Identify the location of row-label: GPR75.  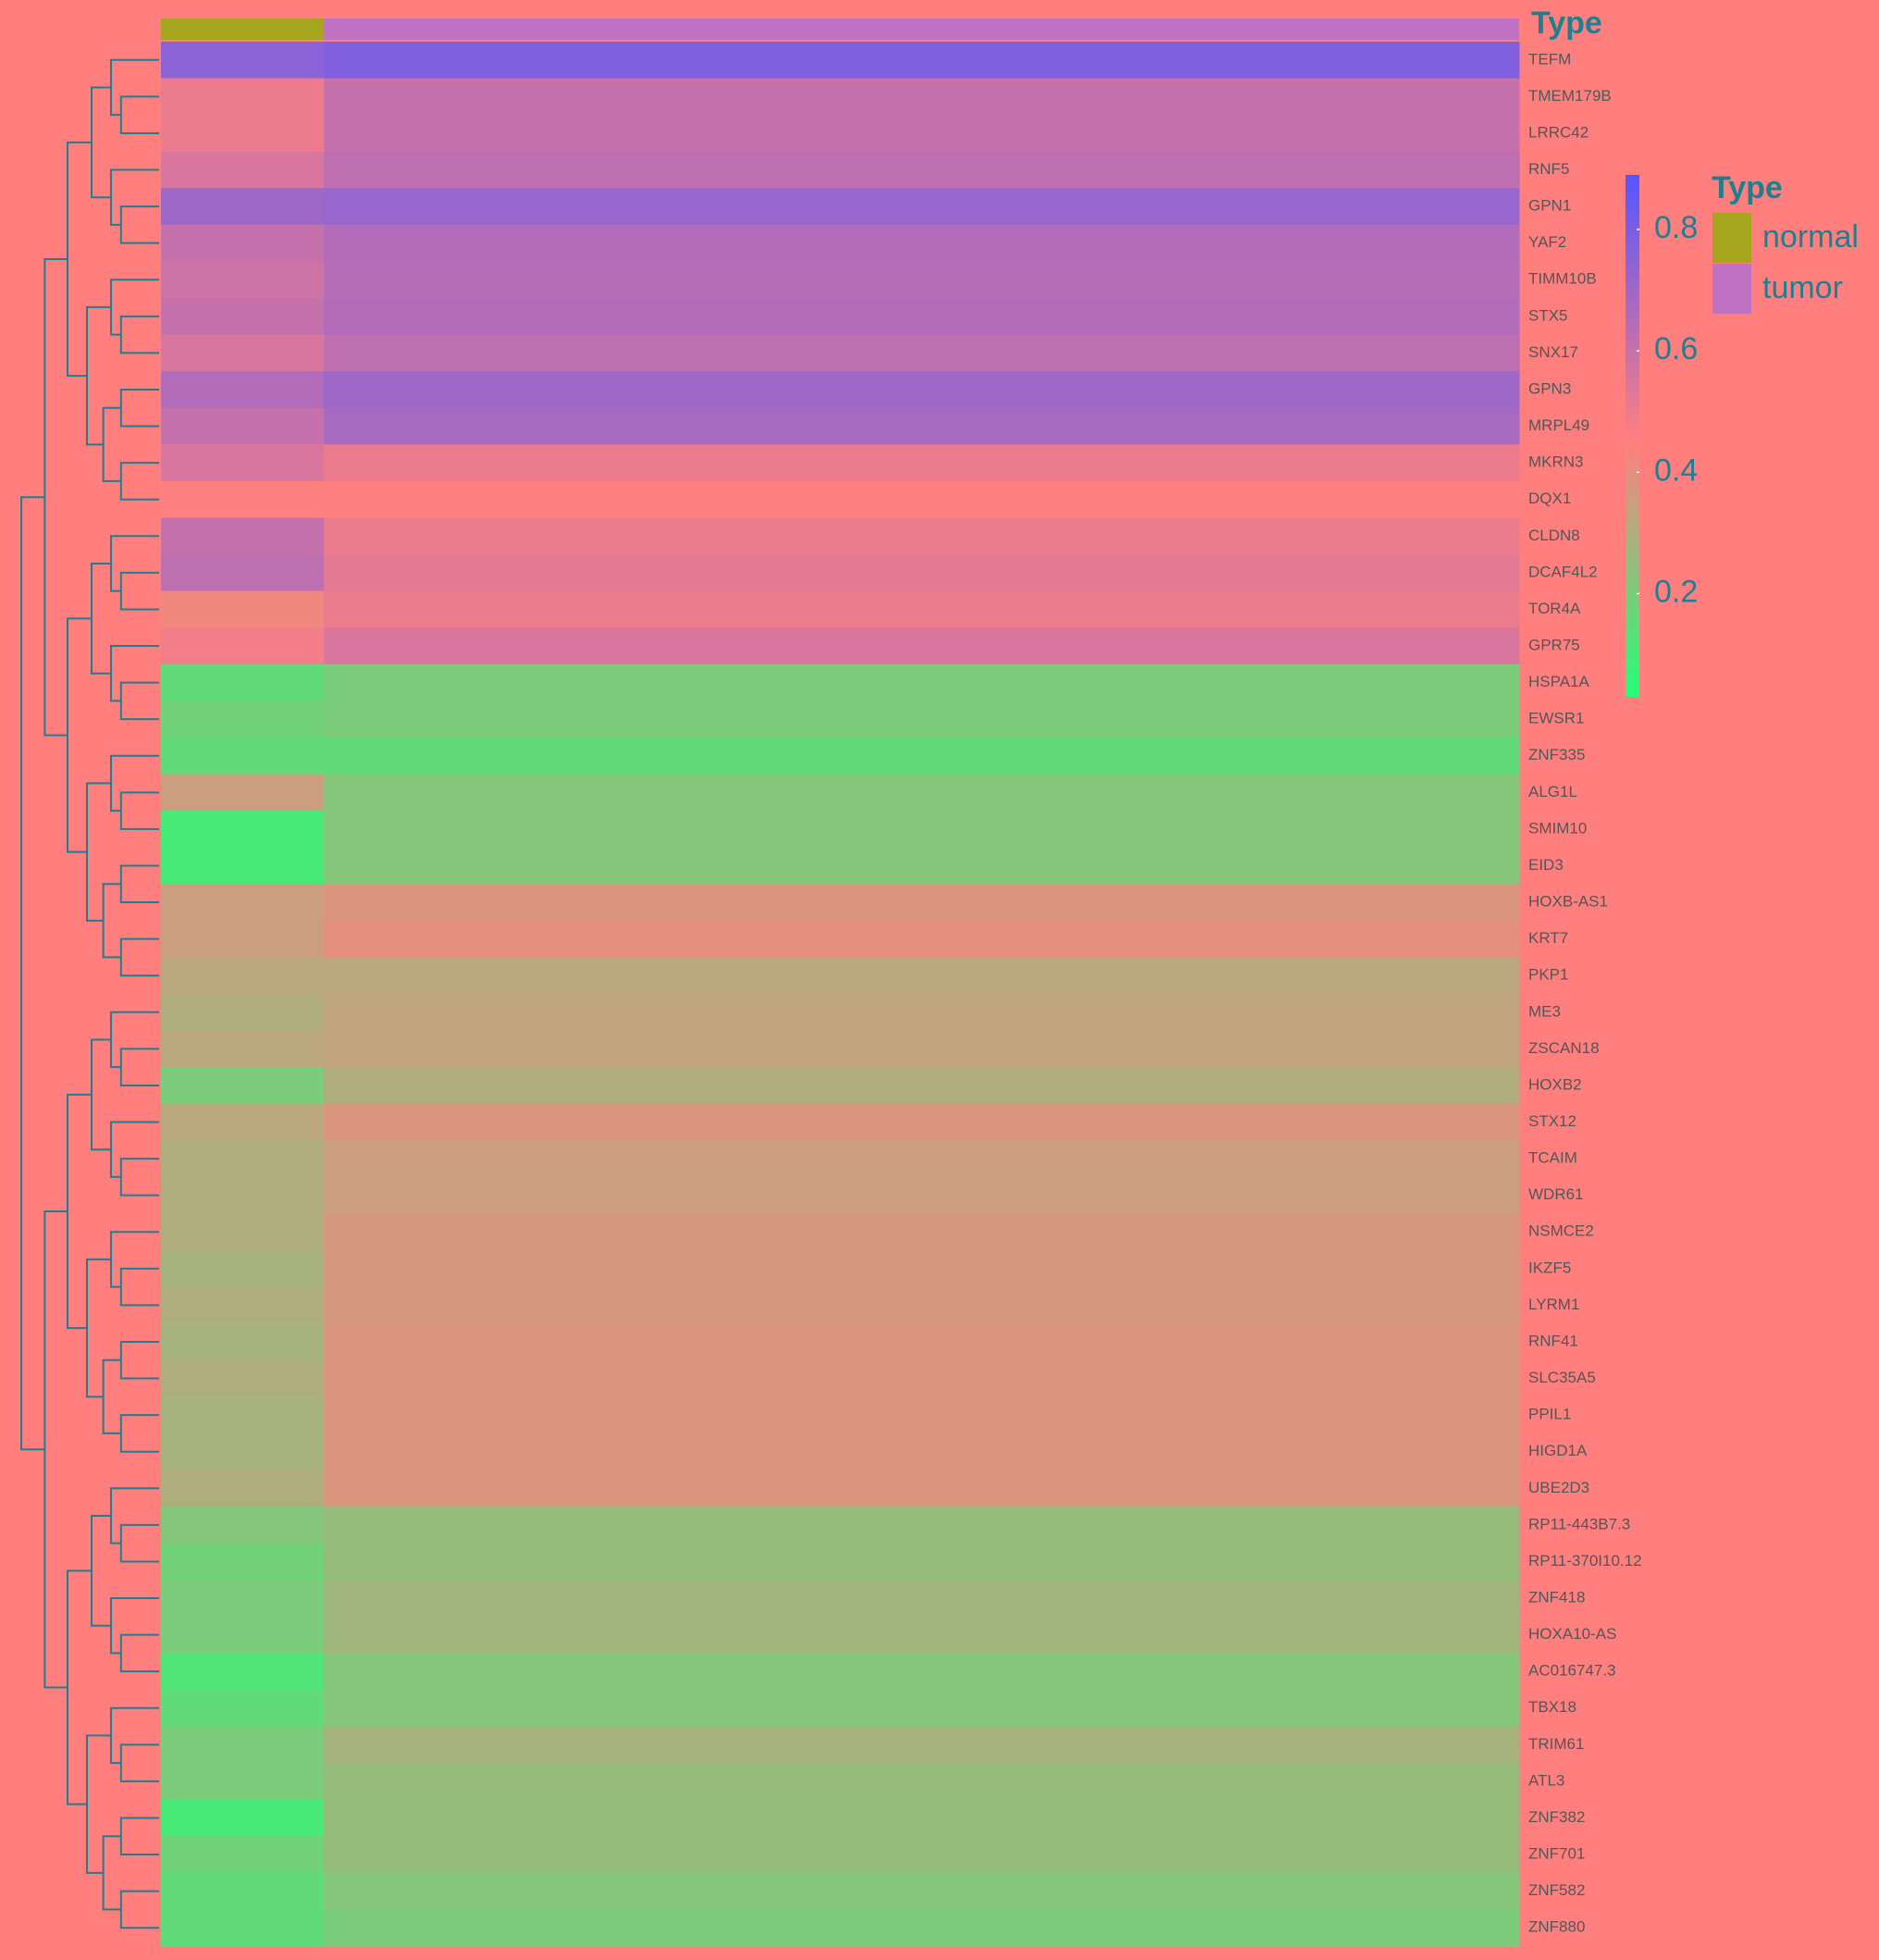
(1554, 645).